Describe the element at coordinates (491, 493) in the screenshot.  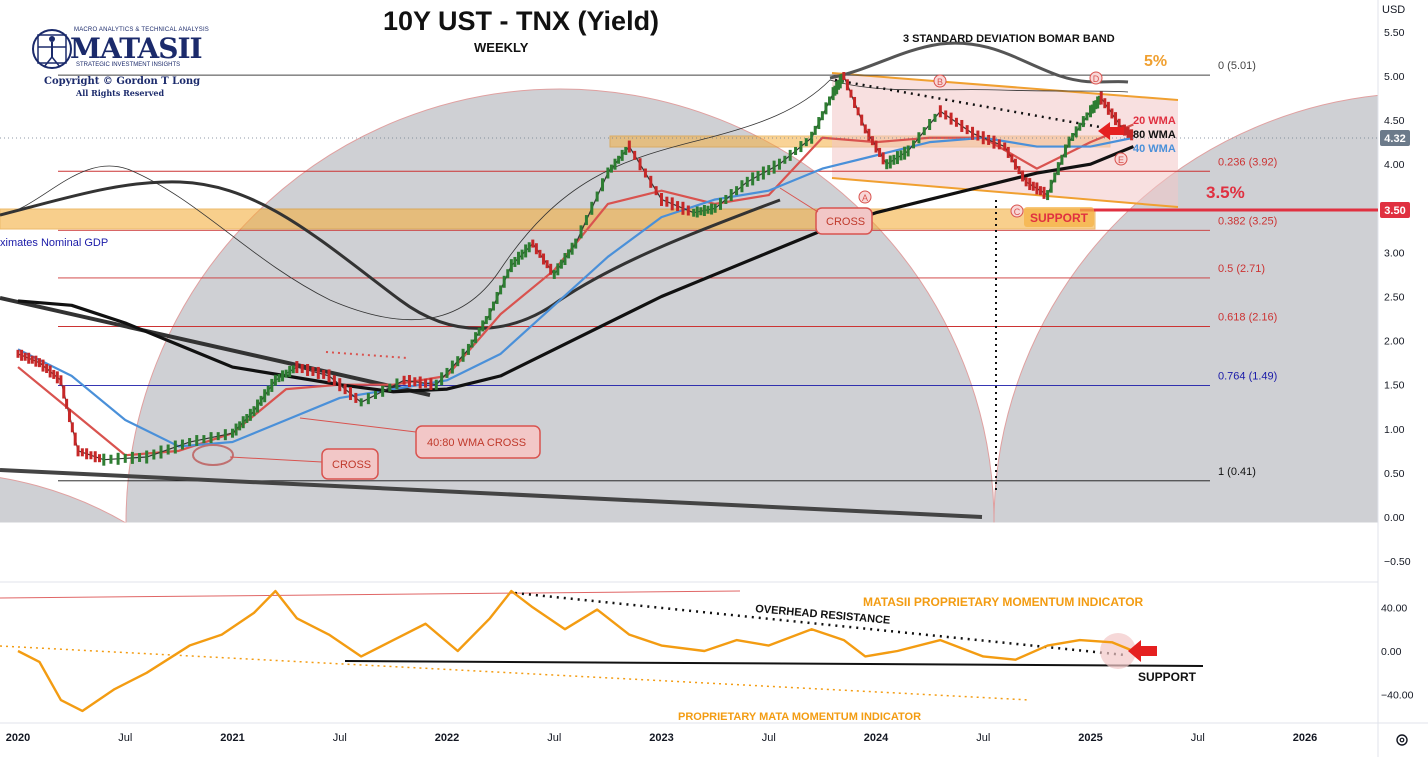
I see `long-trendline-lower` at that location.